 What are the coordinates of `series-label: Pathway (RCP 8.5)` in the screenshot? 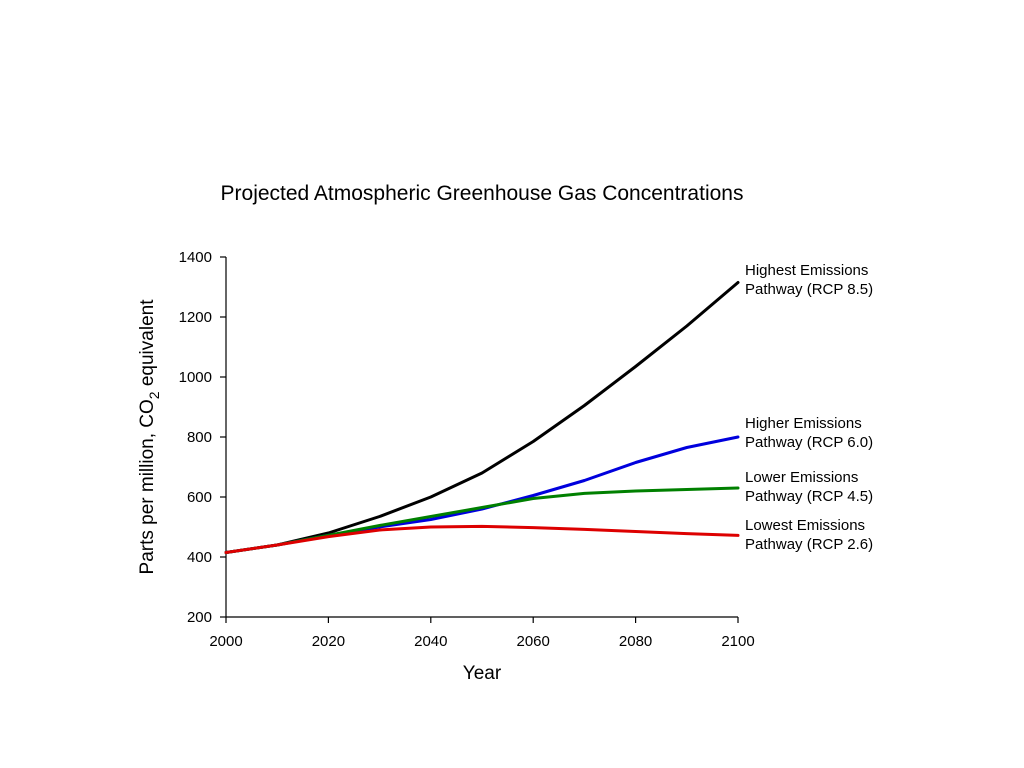 It's located at (809, 289).